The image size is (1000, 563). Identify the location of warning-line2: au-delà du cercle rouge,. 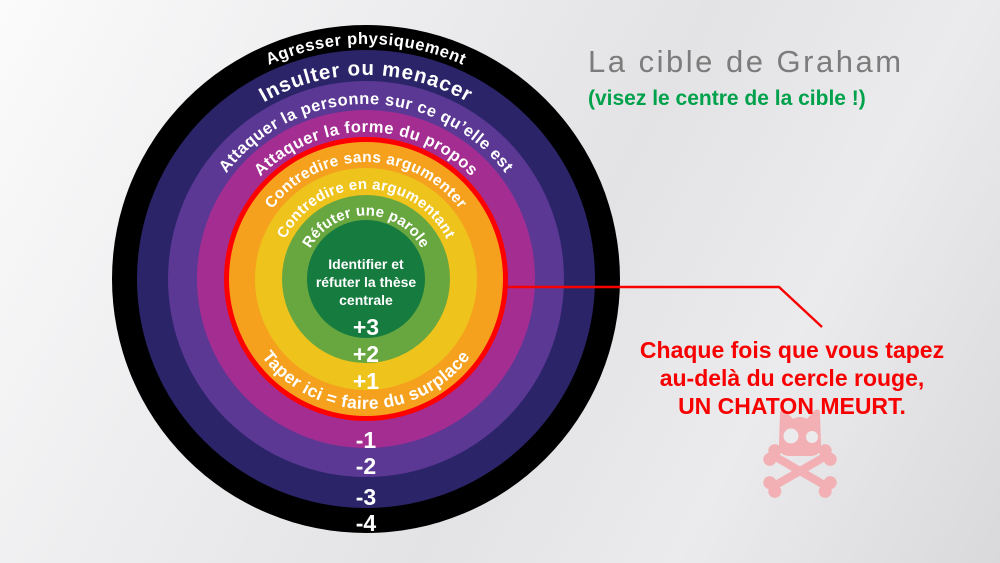
(792, 378).